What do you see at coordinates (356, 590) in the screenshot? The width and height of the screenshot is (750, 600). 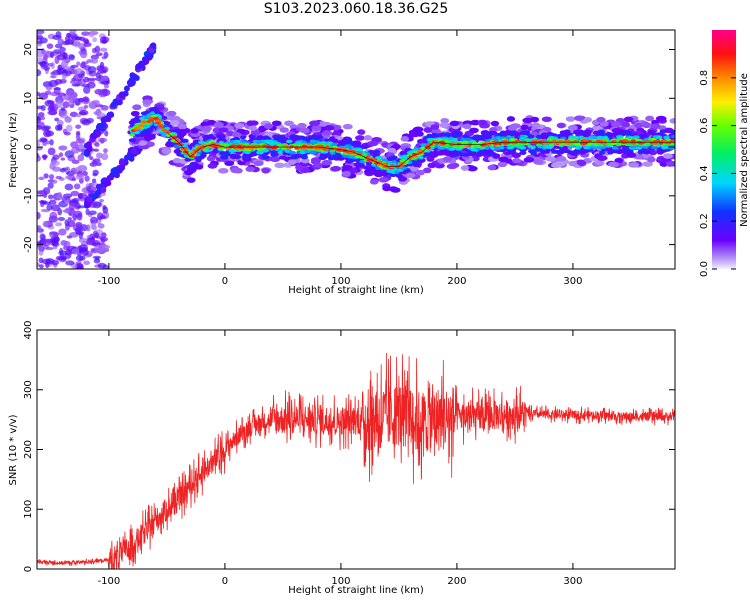 I see `snr-x-label: Height of straight line (km)` at bounding box center [356, 590].